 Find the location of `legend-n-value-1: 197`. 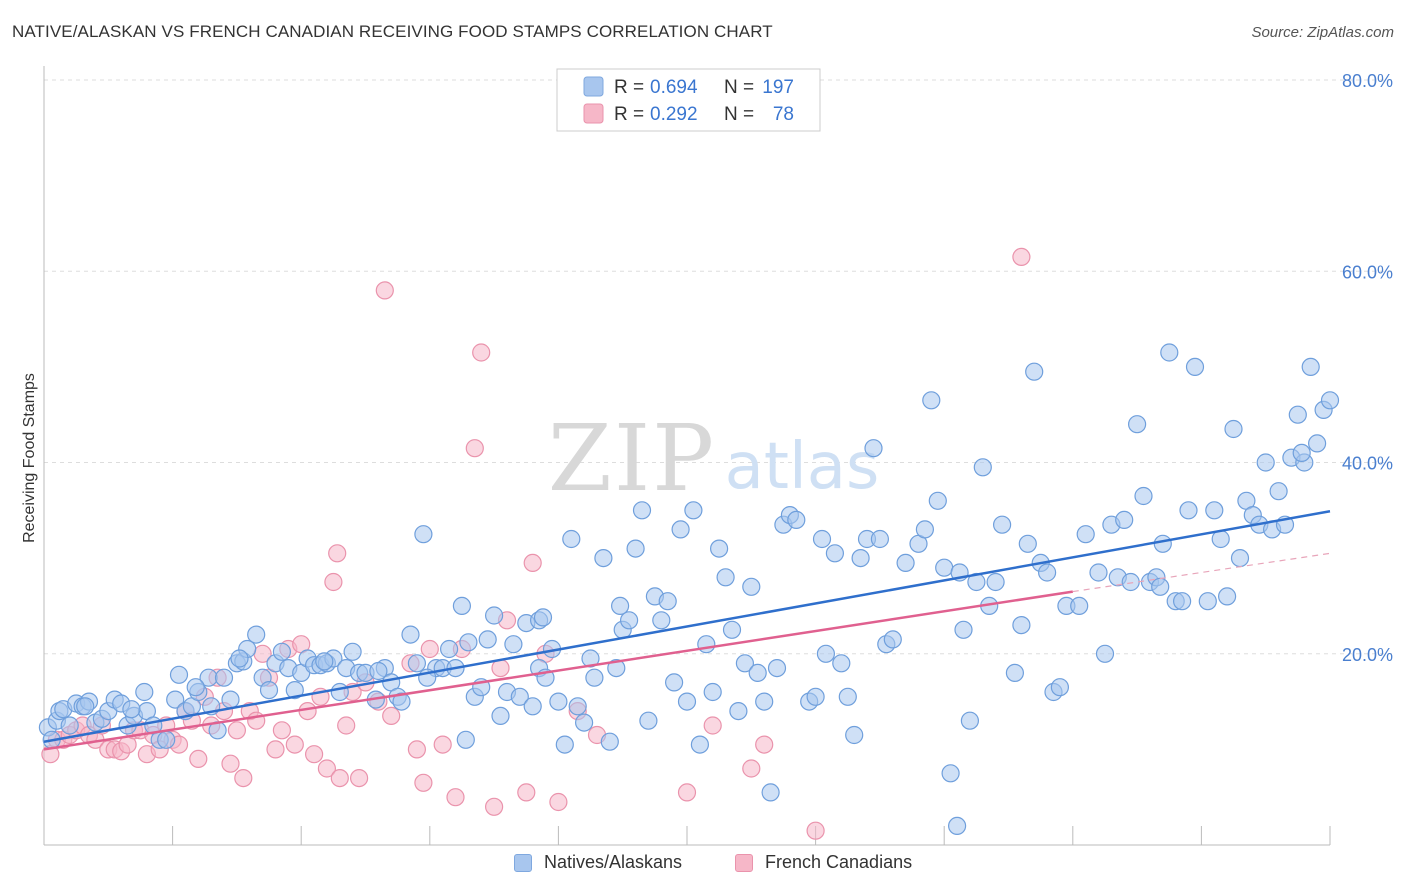

legend-n-value-1: 197 is located at coordinates (778, 87).